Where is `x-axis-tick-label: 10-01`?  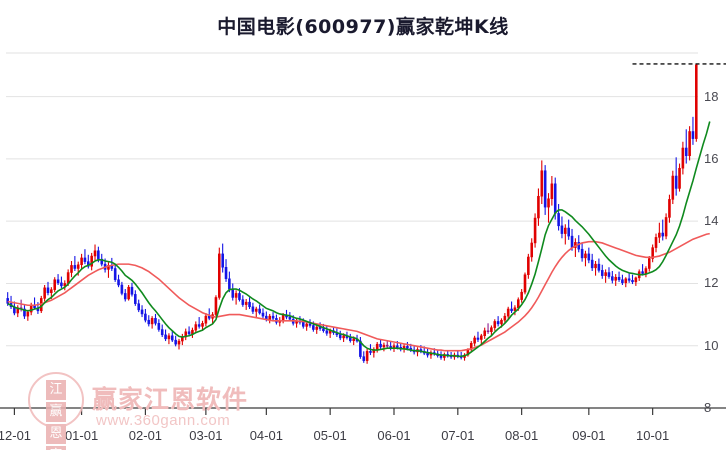
x-axis-tick-label: 10-01 is located at coordinates (653, 435).